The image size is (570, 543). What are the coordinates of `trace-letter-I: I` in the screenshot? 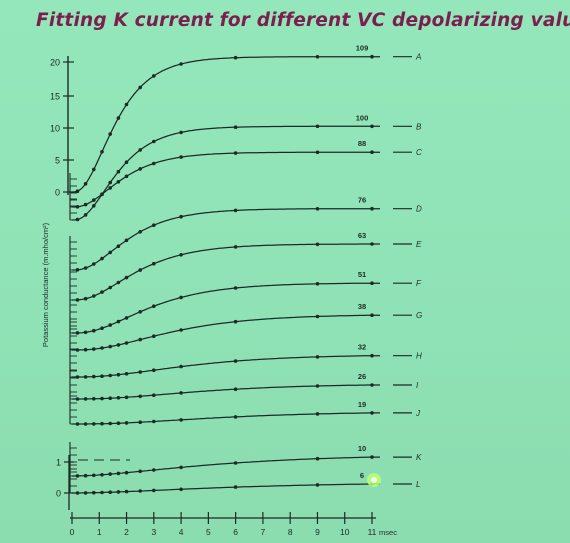 It's located at (417, 385).